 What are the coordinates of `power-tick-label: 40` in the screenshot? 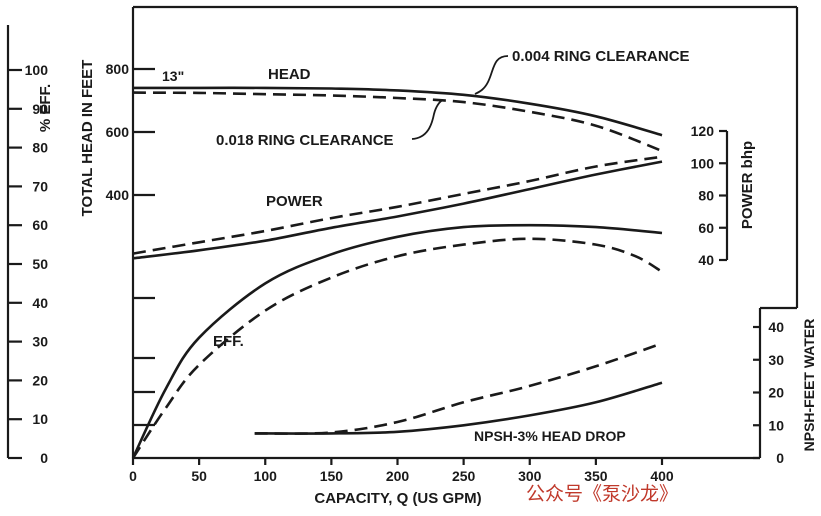 It's located at (706, 260).